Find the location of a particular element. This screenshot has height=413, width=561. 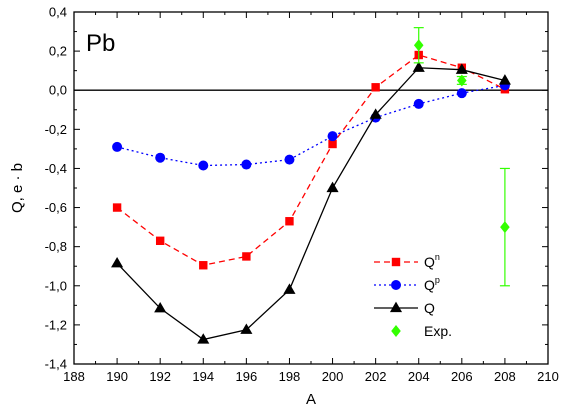

y-tick-label: 0,0 is located at coordinates (58, 90).